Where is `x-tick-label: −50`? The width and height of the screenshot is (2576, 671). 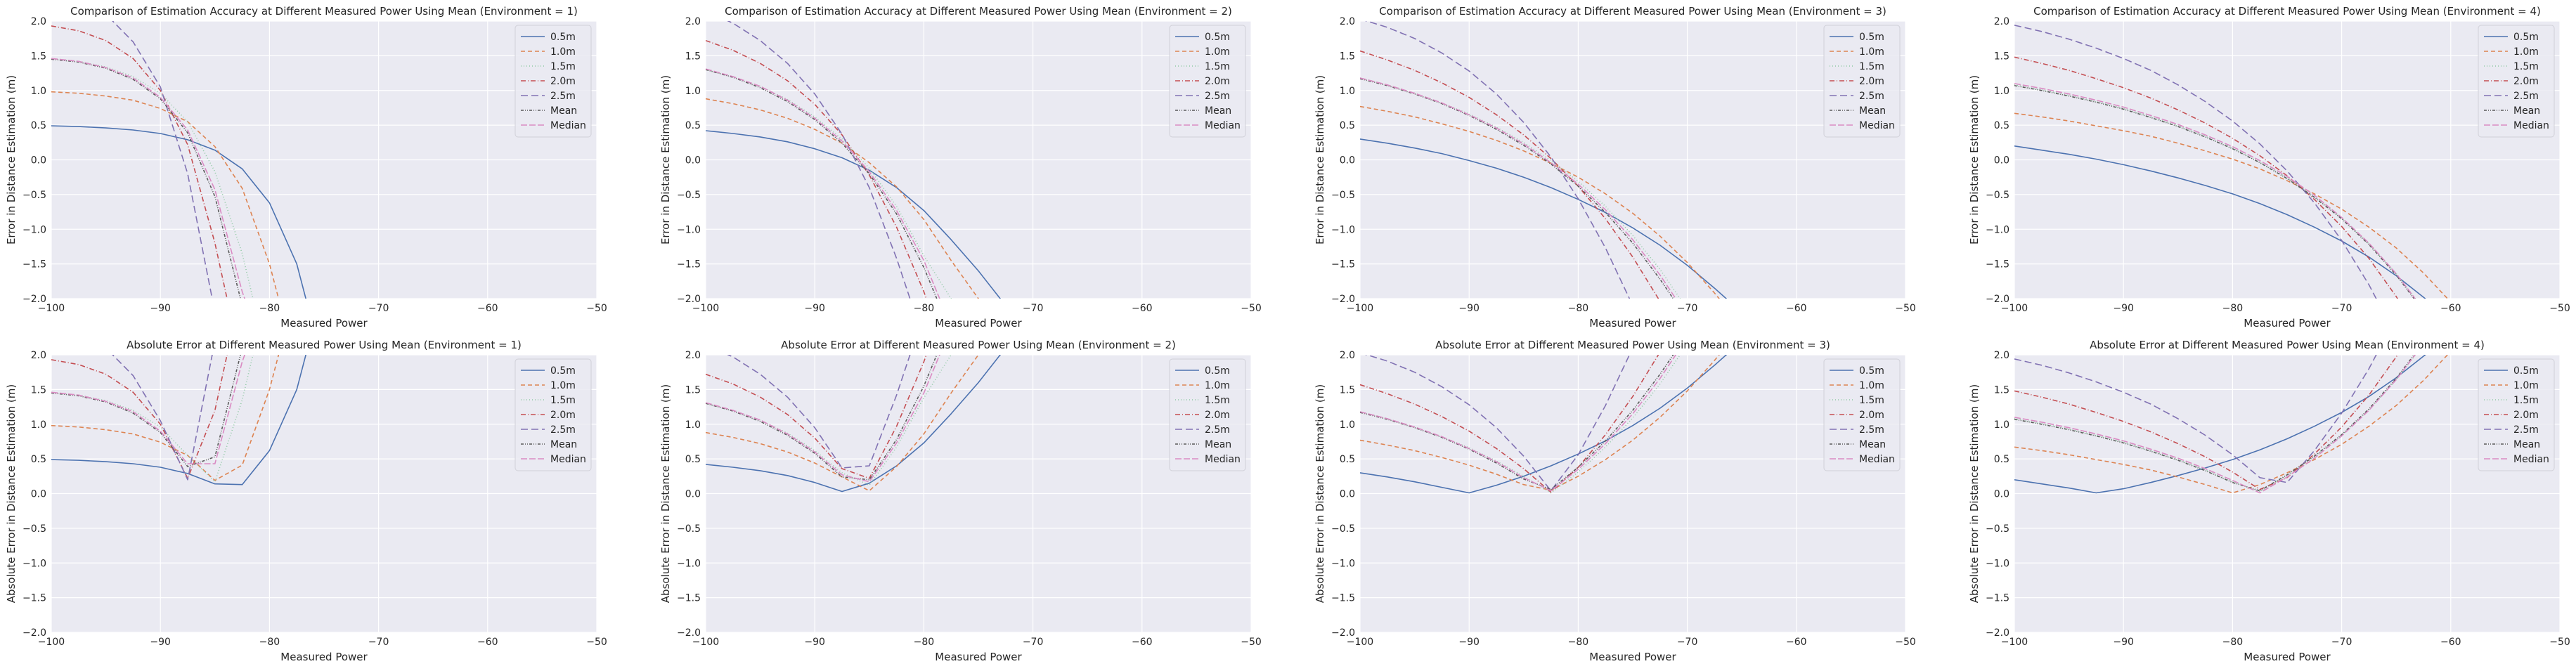 x-tick-label: −50 is located at coordinates (1906, 308).